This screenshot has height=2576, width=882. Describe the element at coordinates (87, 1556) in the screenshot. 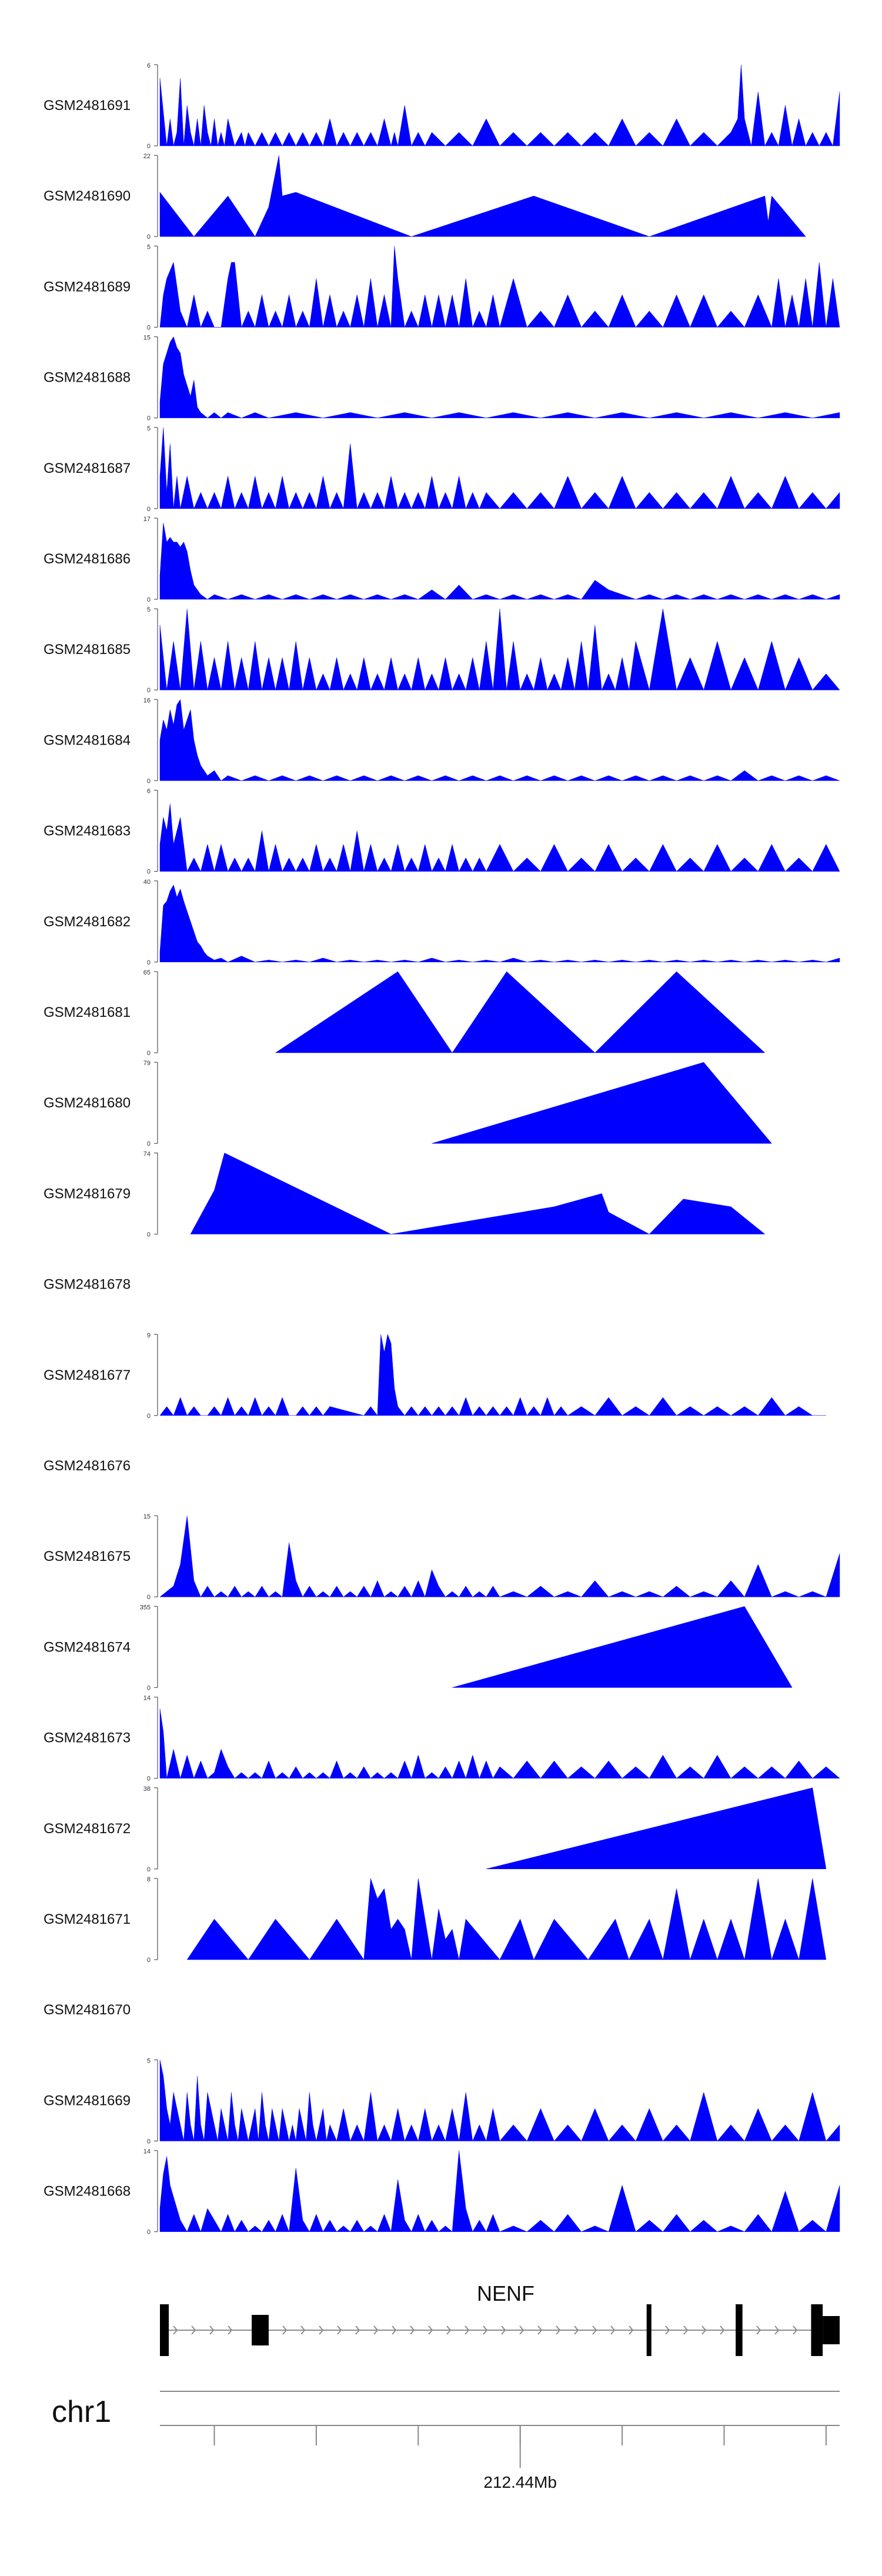

I see `track-label: GSM2481675` at that location.